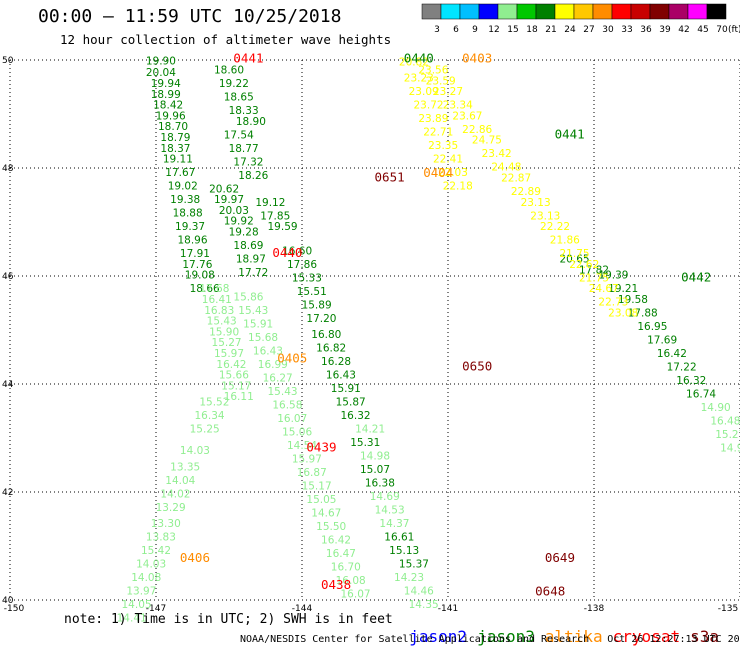 This screenshot has width=740, height=650. What do you see at coordinates (8, 277) in the screenshot?
I see `y-tick-label: 46` at bounding box center [8, 277].